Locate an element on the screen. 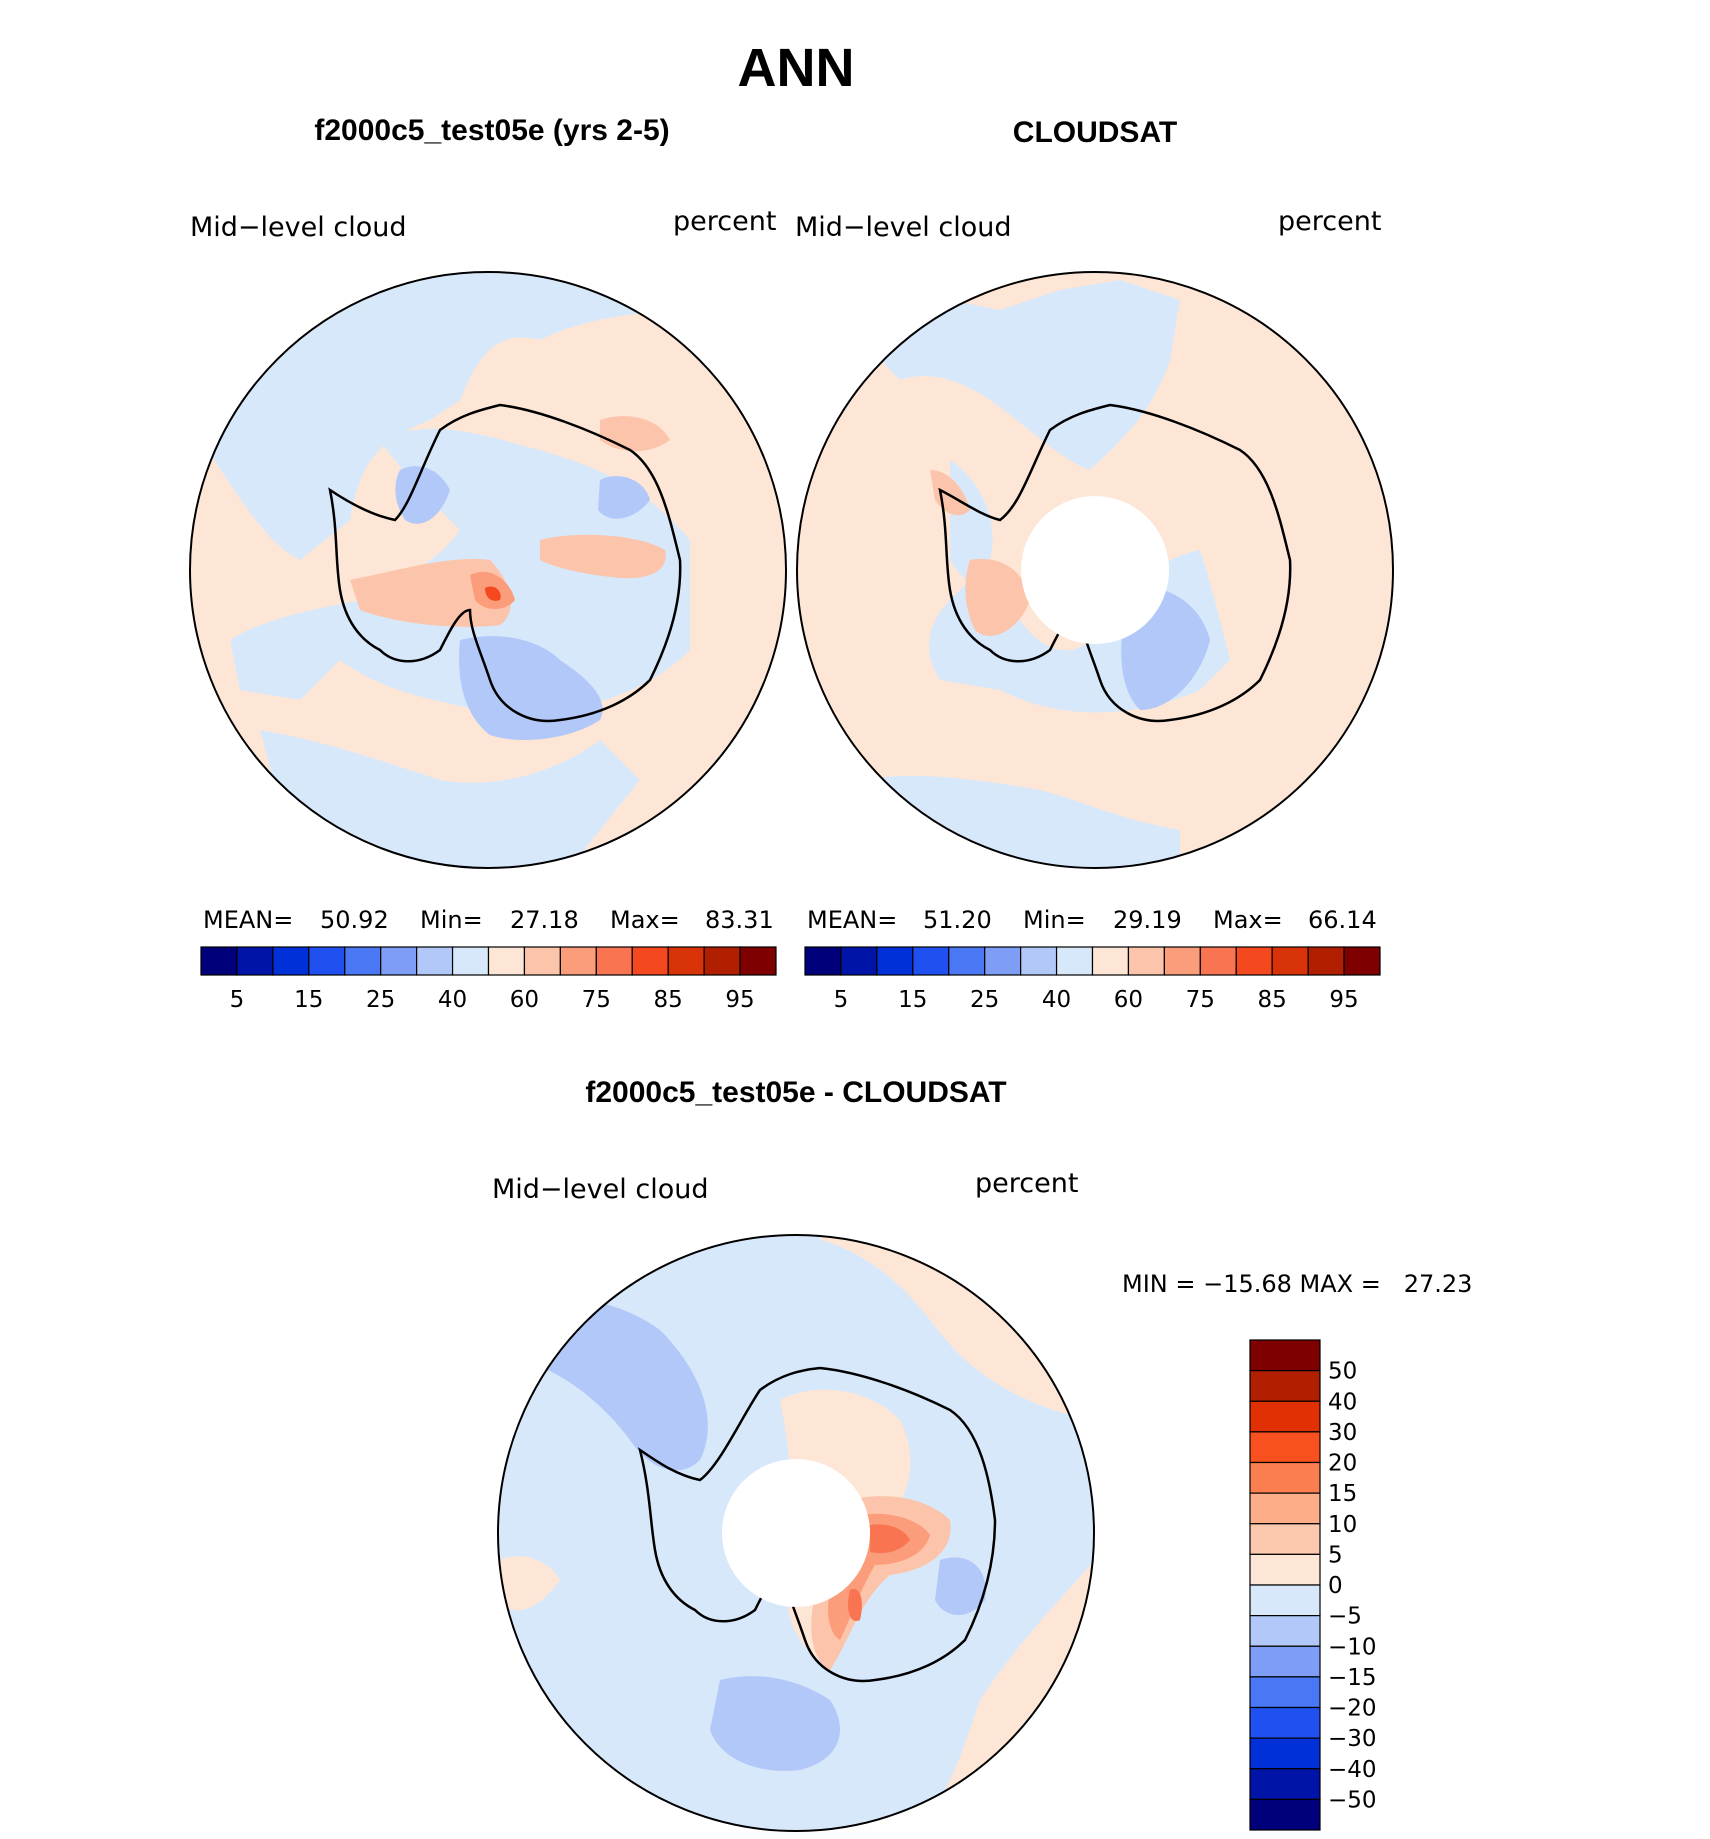 The image size is (1710, 1839). map-obs-frame is located at coordinates (1095, 570).